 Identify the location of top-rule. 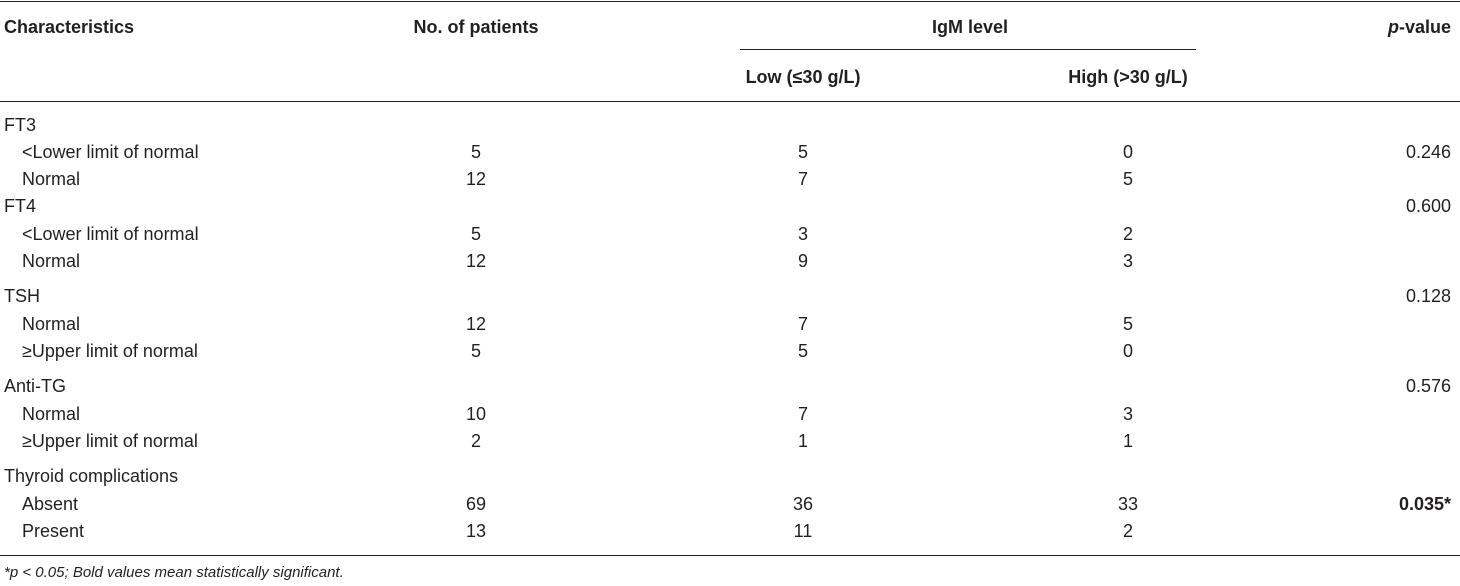
(730, 1).